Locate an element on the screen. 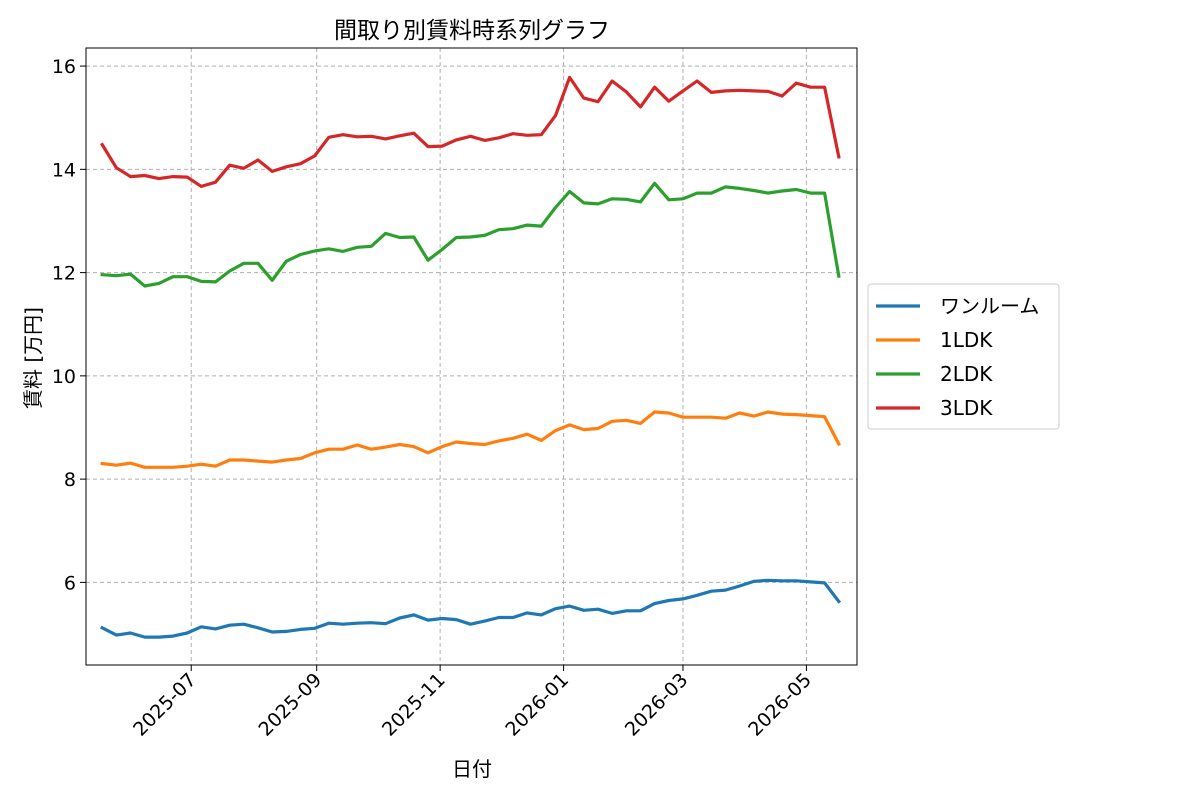 This screenshot has height=800, width=1200. y-tick-label: 14 is located at coordinates (64, 170).